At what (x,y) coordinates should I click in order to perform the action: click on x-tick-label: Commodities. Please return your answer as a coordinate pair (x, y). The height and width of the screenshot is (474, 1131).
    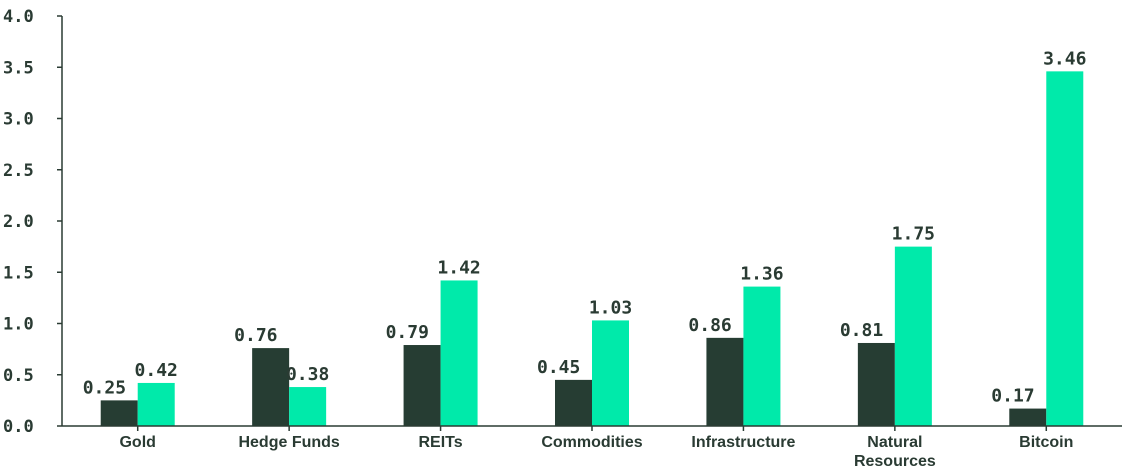
    Looking at the image, I should click on (591, 442).